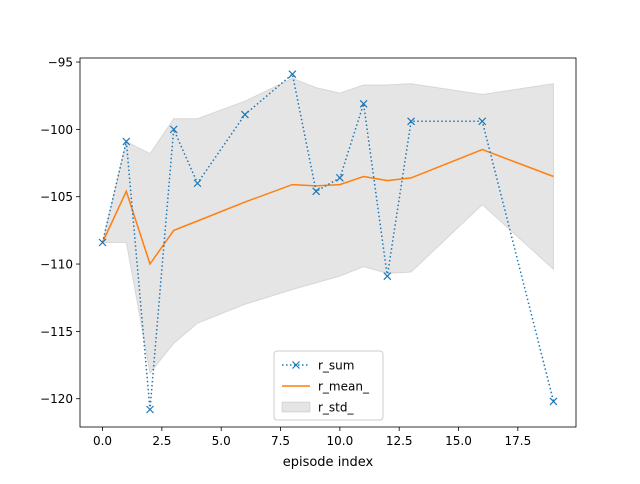 This screenshot has width=640, height=484. What do you see at coordinates (221, 441) in the screenshot?
I see `x-tick-label: 5.0` at bounding box center [221, 441].